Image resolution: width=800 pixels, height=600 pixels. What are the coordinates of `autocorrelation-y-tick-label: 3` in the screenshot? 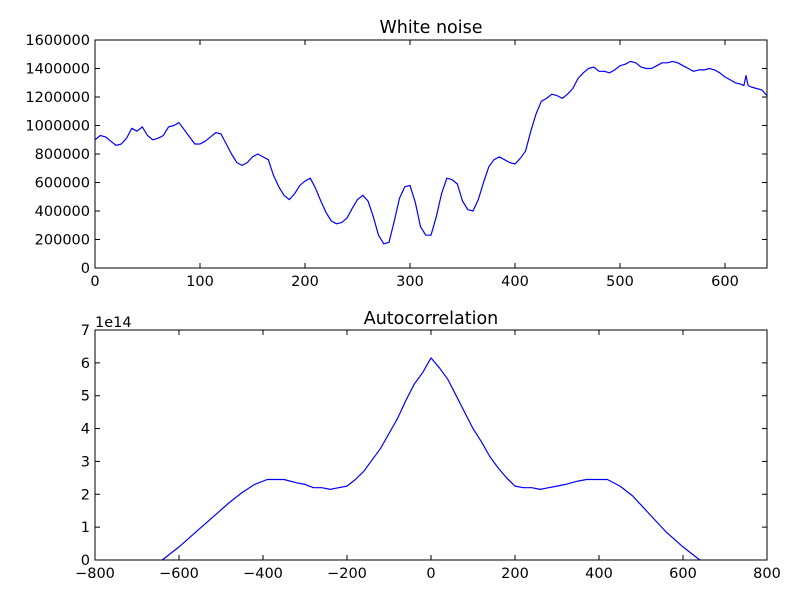 It's located at (85, 462).